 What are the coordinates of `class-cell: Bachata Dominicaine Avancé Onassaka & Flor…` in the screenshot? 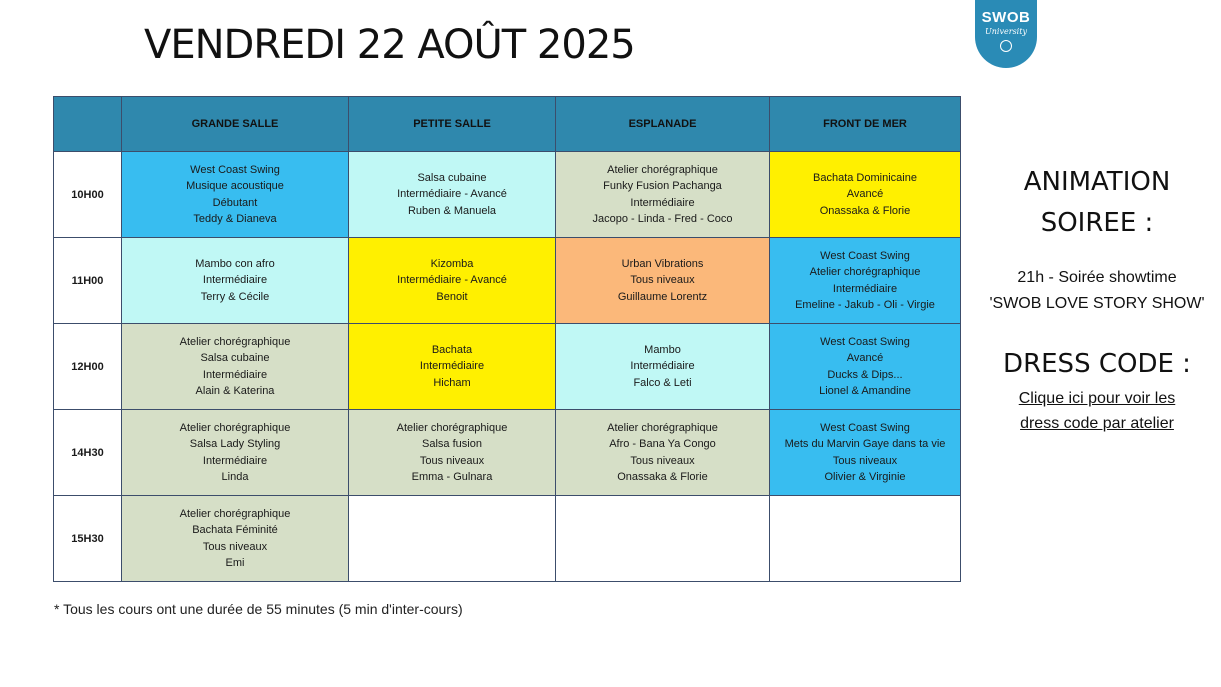 It's located at (865, 194).